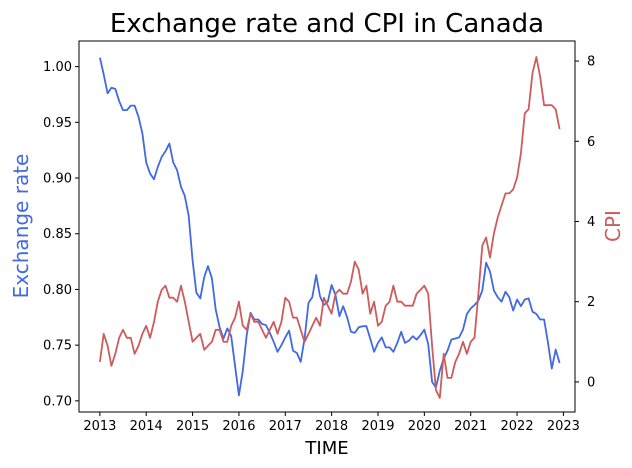 This screenshot has height=468, width=632. Describe the element at coordinates (57, 67) in the screenshot. I see `left-y-tick-label: 1.00` at that location.